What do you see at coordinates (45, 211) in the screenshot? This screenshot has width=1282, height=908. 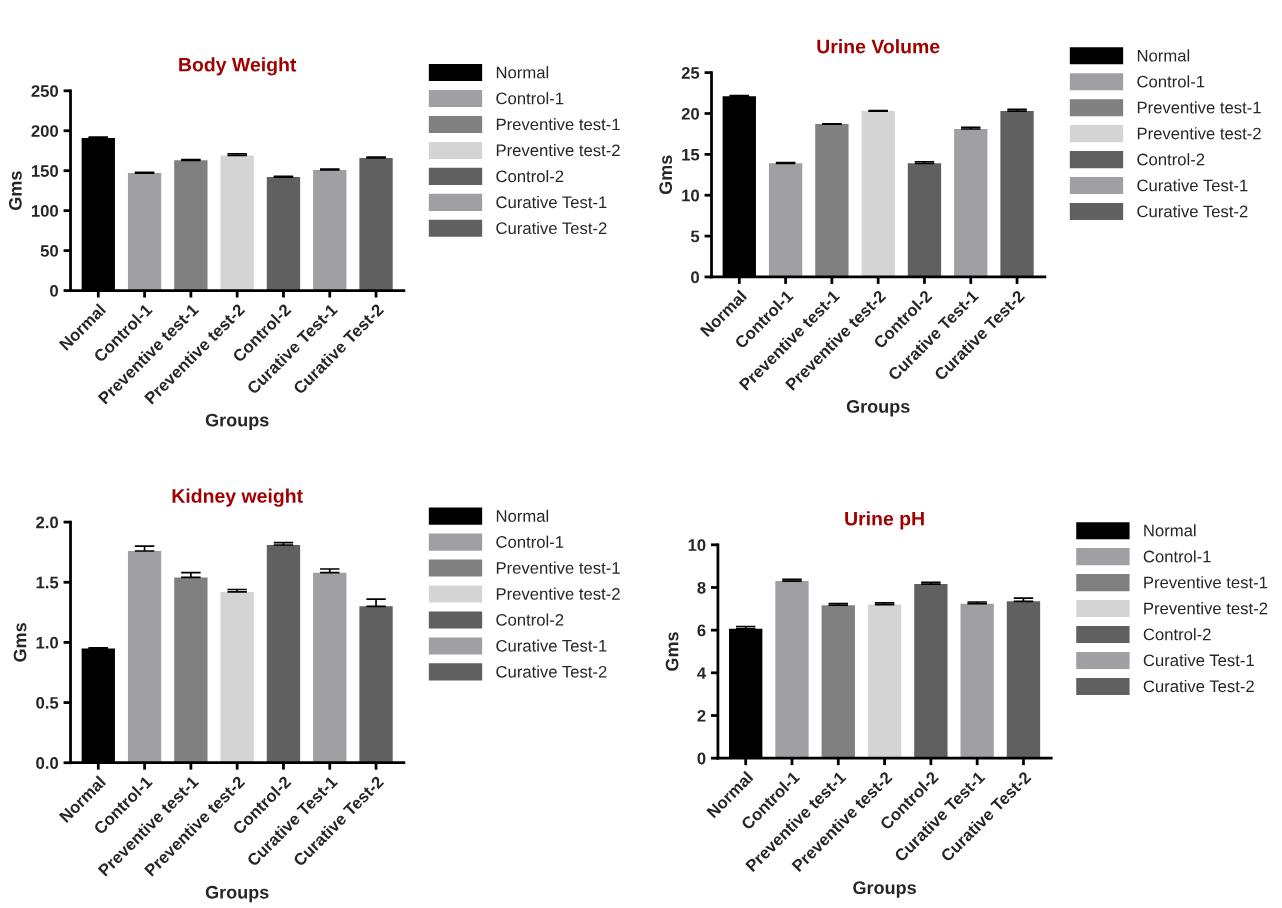 I see `y-tick-label: 100` at bounding box center [45, 211].